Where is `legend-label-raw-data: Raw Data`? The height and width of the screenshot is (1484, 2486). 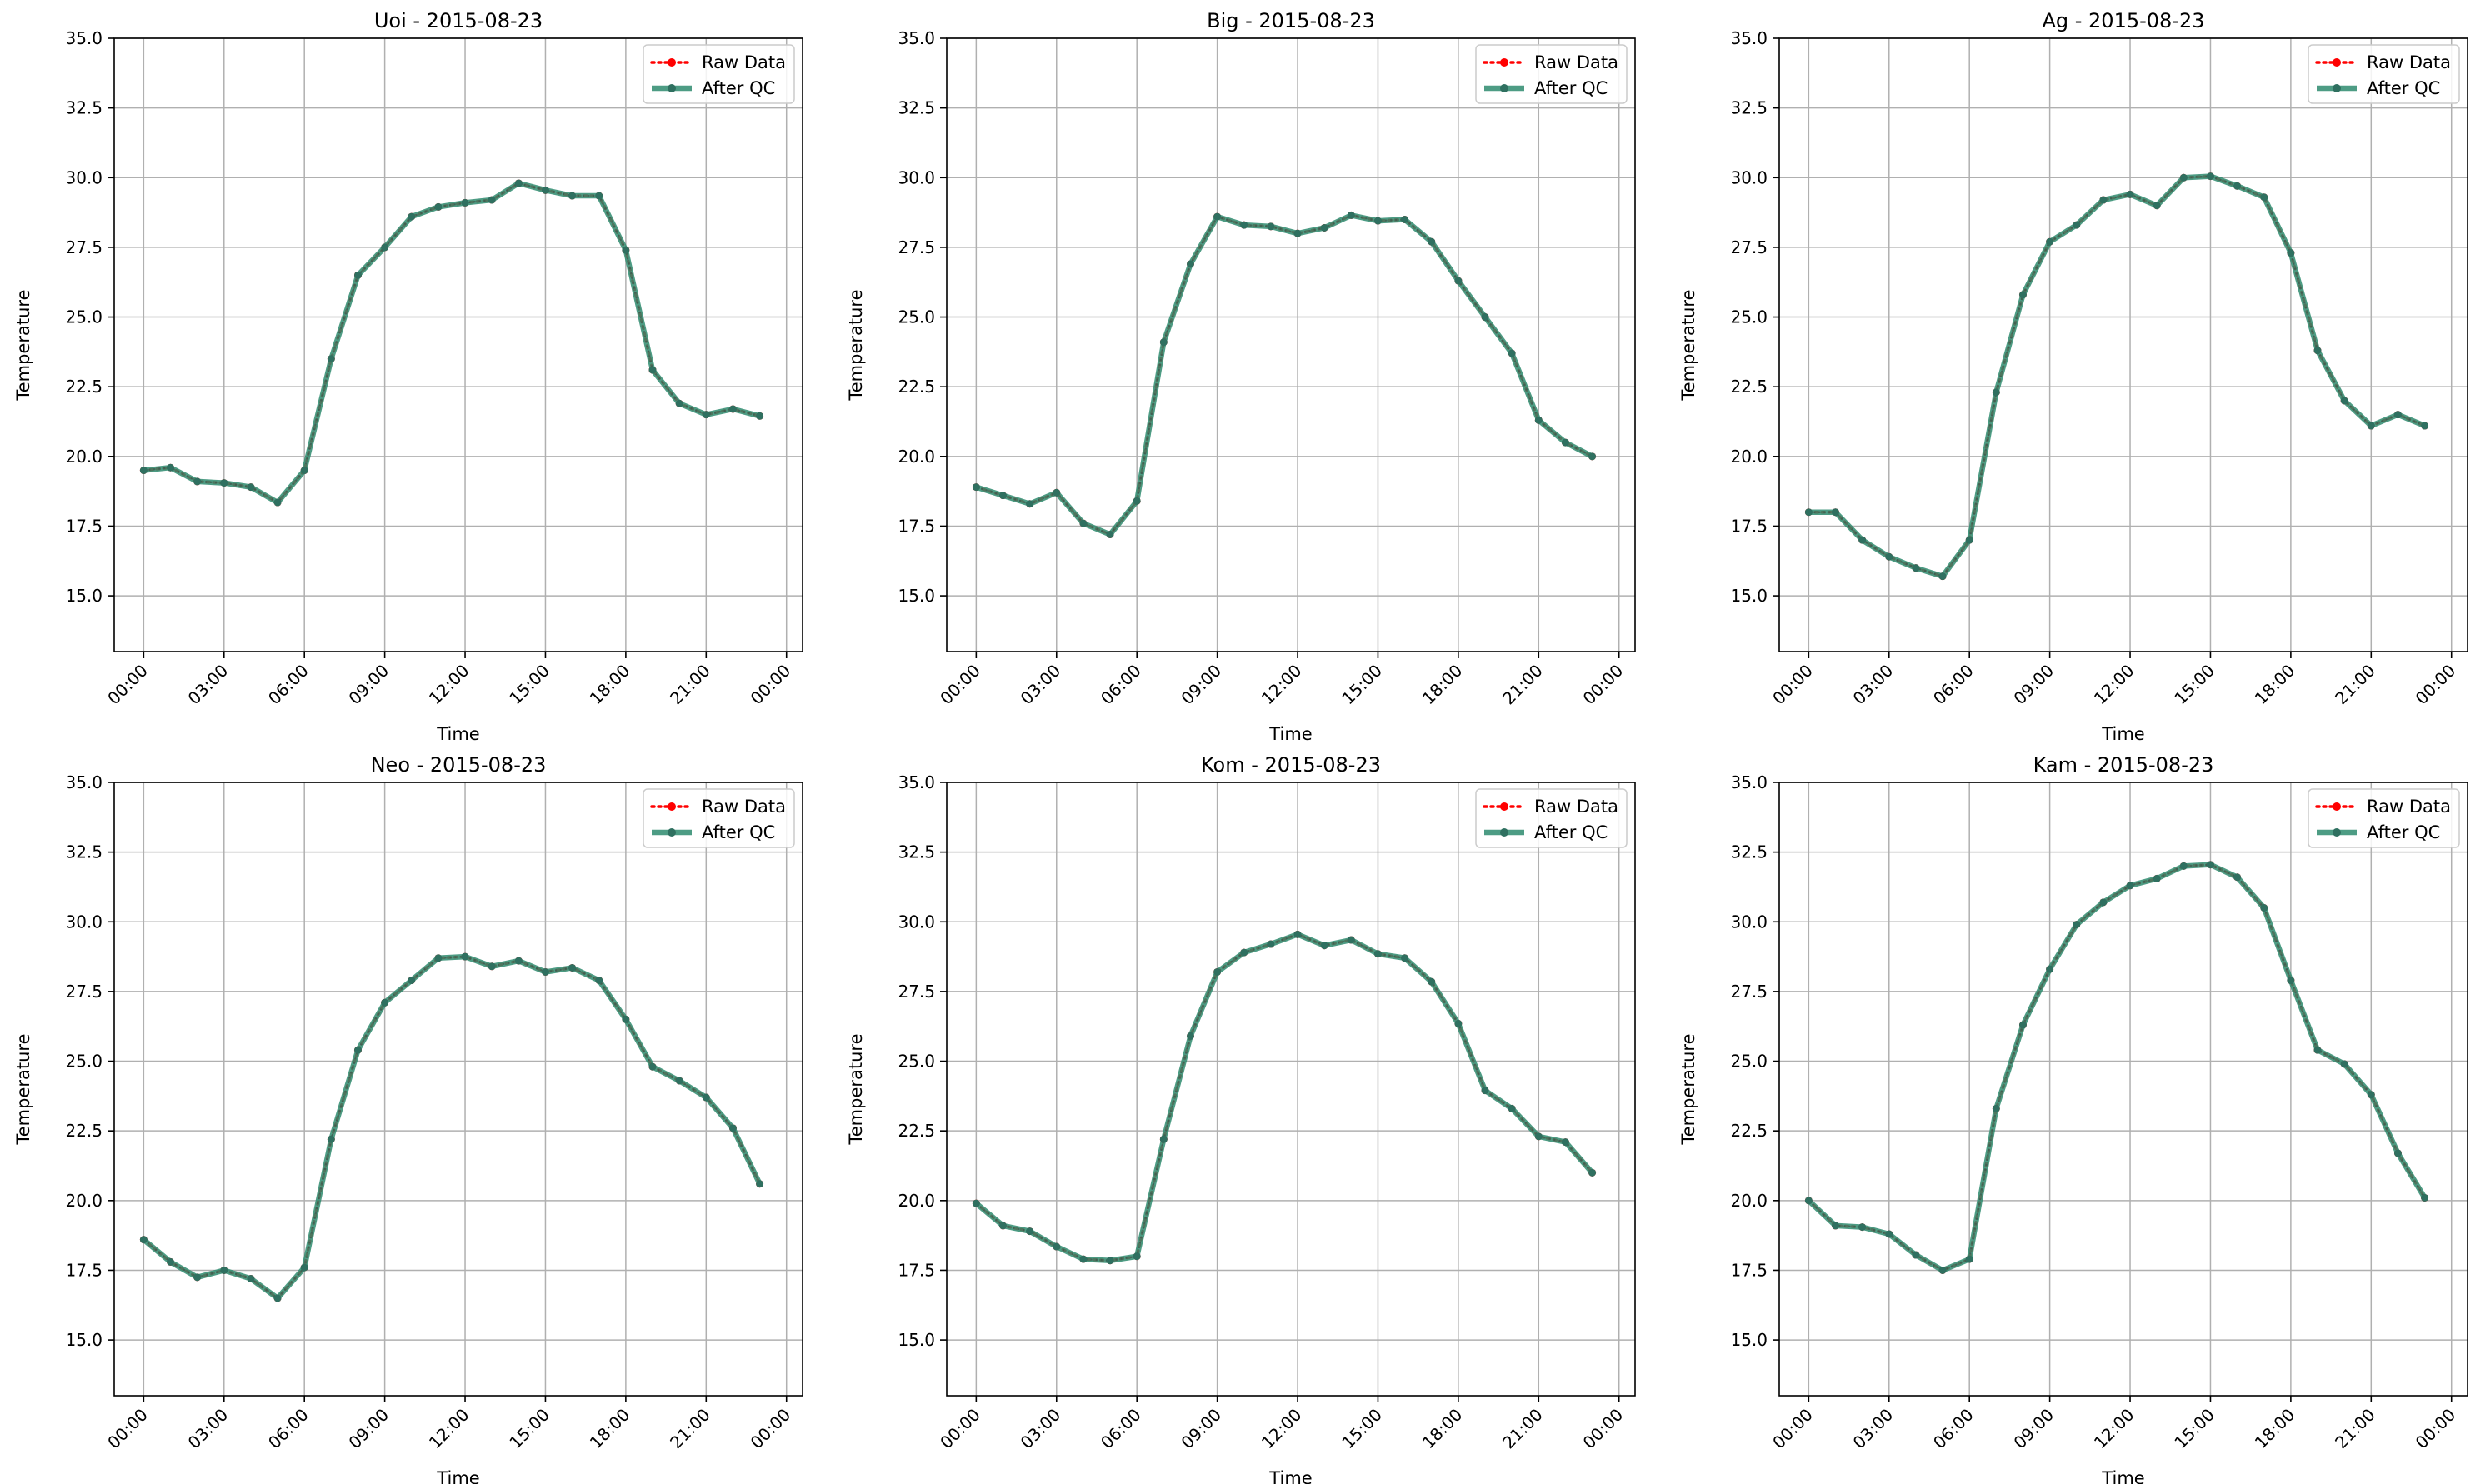 legend-label-raw-data: Raw Data is located at coordinates (1576, 807).